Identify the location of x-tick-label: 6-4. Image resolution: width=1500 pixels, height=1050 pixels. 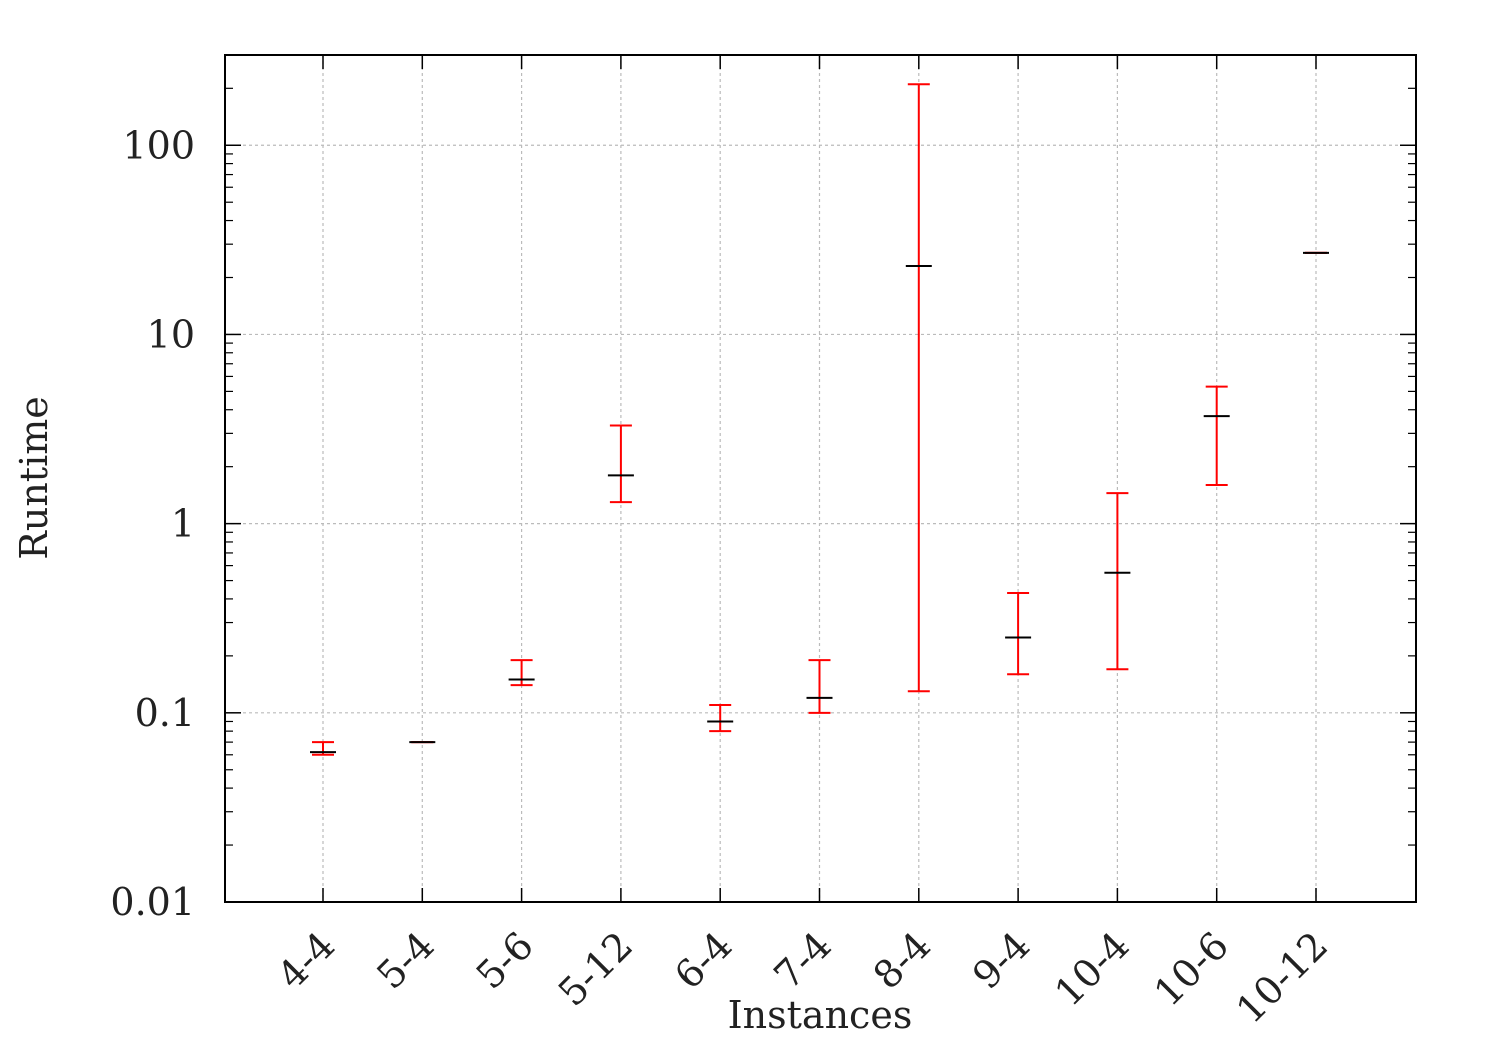
(703, 960).